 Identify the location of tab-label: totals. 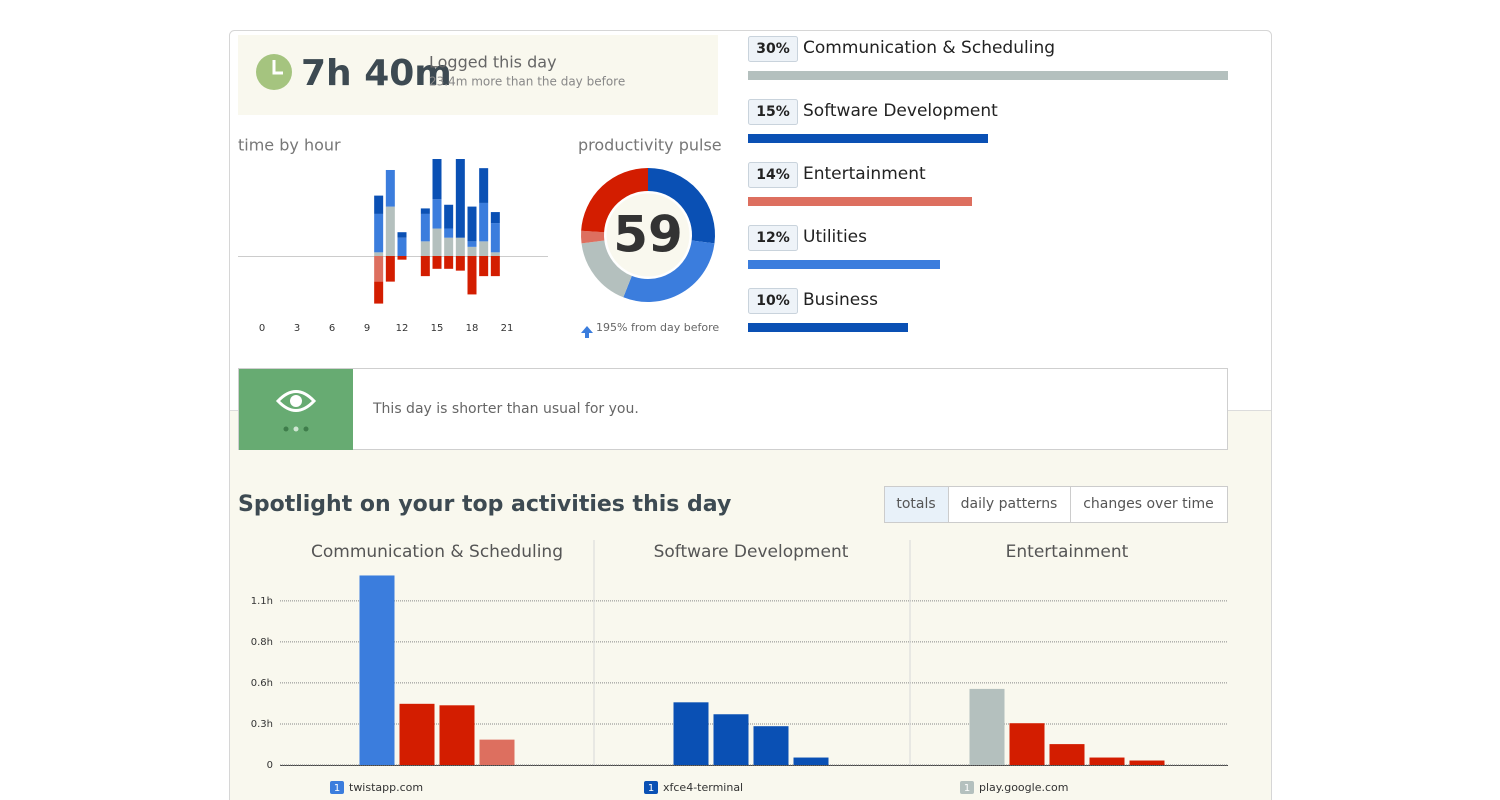
(915, 504).